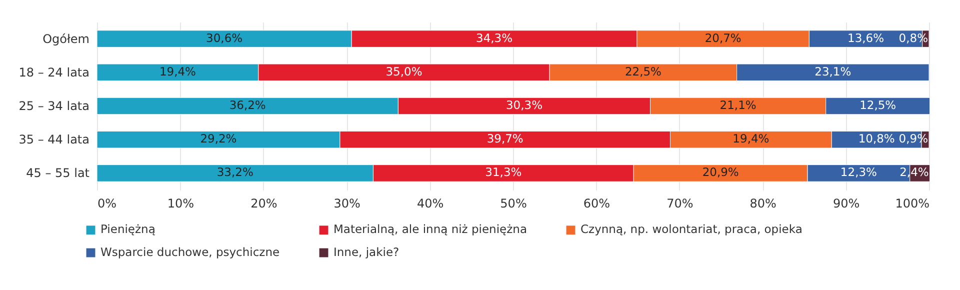 This screenshot has width=960, height=290. I want to click on x-tick-label: 30%, so click(347, 203).